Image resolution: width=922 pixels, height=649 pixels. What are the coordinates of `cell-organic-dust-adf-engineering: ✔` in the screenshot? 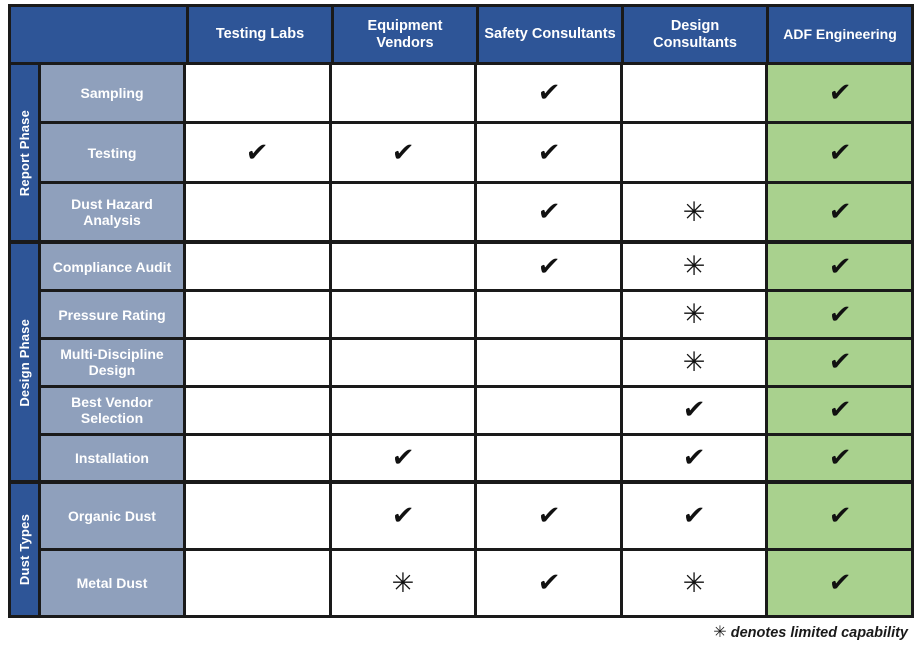 It's located at (838, 516).